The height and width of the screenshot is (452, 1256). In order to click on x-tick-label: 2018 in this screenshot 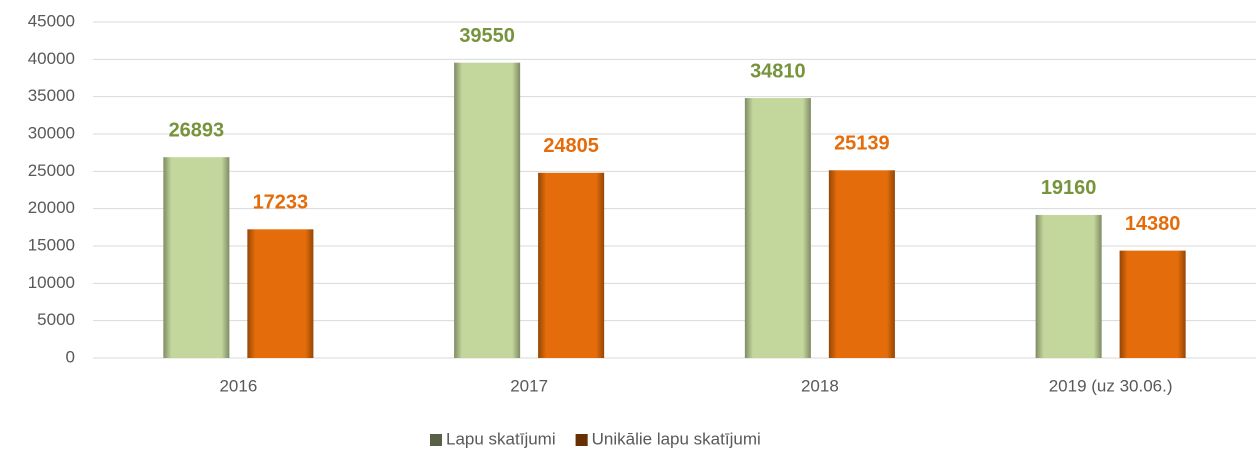, I will do `click(820, 385)`.